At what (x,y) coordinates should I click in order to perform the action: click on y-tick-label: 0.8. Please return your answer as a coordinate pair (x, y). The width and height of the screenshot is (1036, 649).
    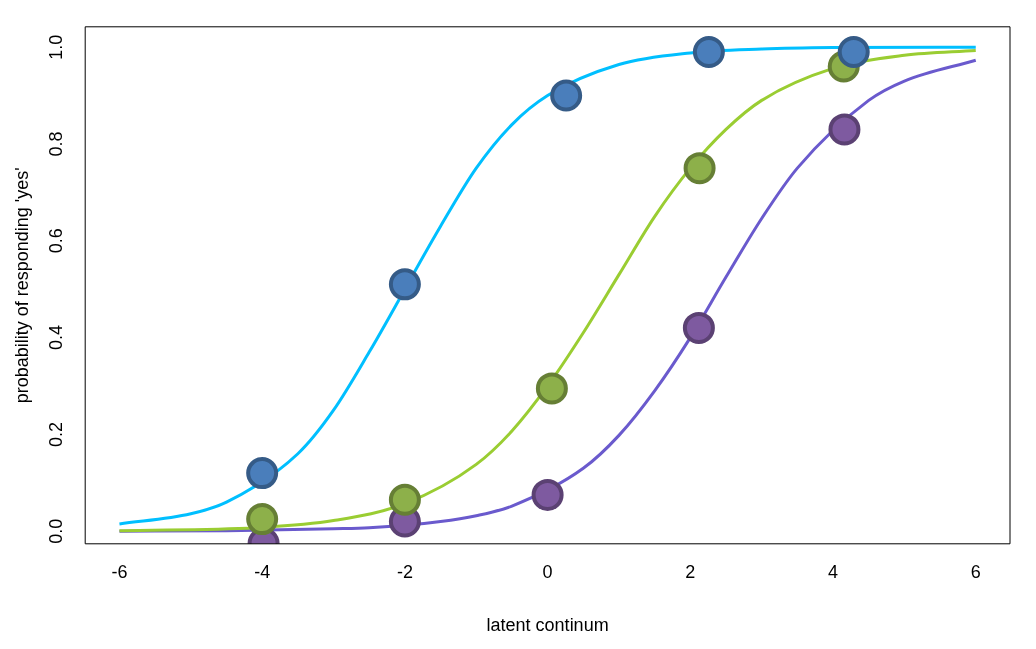
    Looking at the image, I should click on (55, 144).